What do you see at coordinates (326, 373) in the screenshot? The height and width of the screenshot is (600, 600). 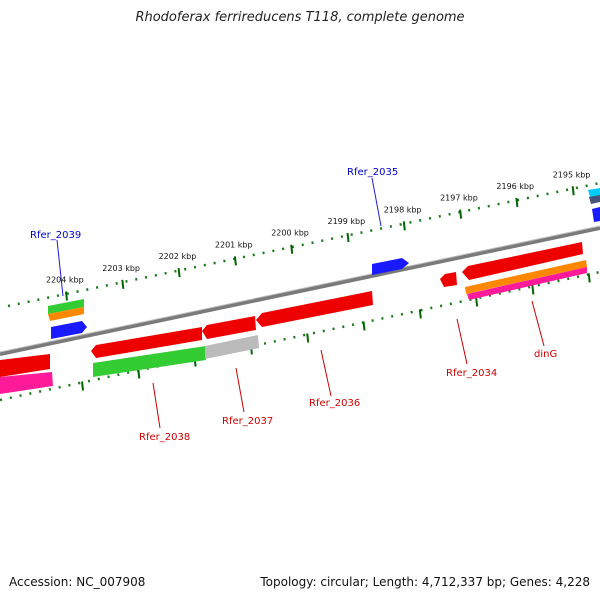 I see `leader-rfer-2036` at bounding box center [326, 373].